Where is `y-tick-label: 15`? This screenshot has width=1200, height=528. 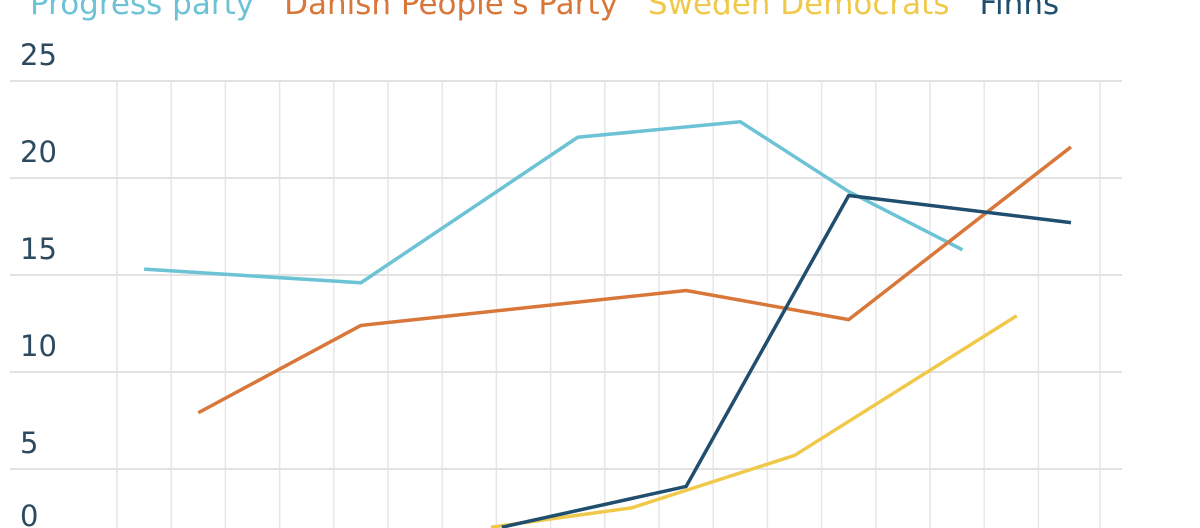 y-tick-label: 15 is located at coordinates (38, 249).